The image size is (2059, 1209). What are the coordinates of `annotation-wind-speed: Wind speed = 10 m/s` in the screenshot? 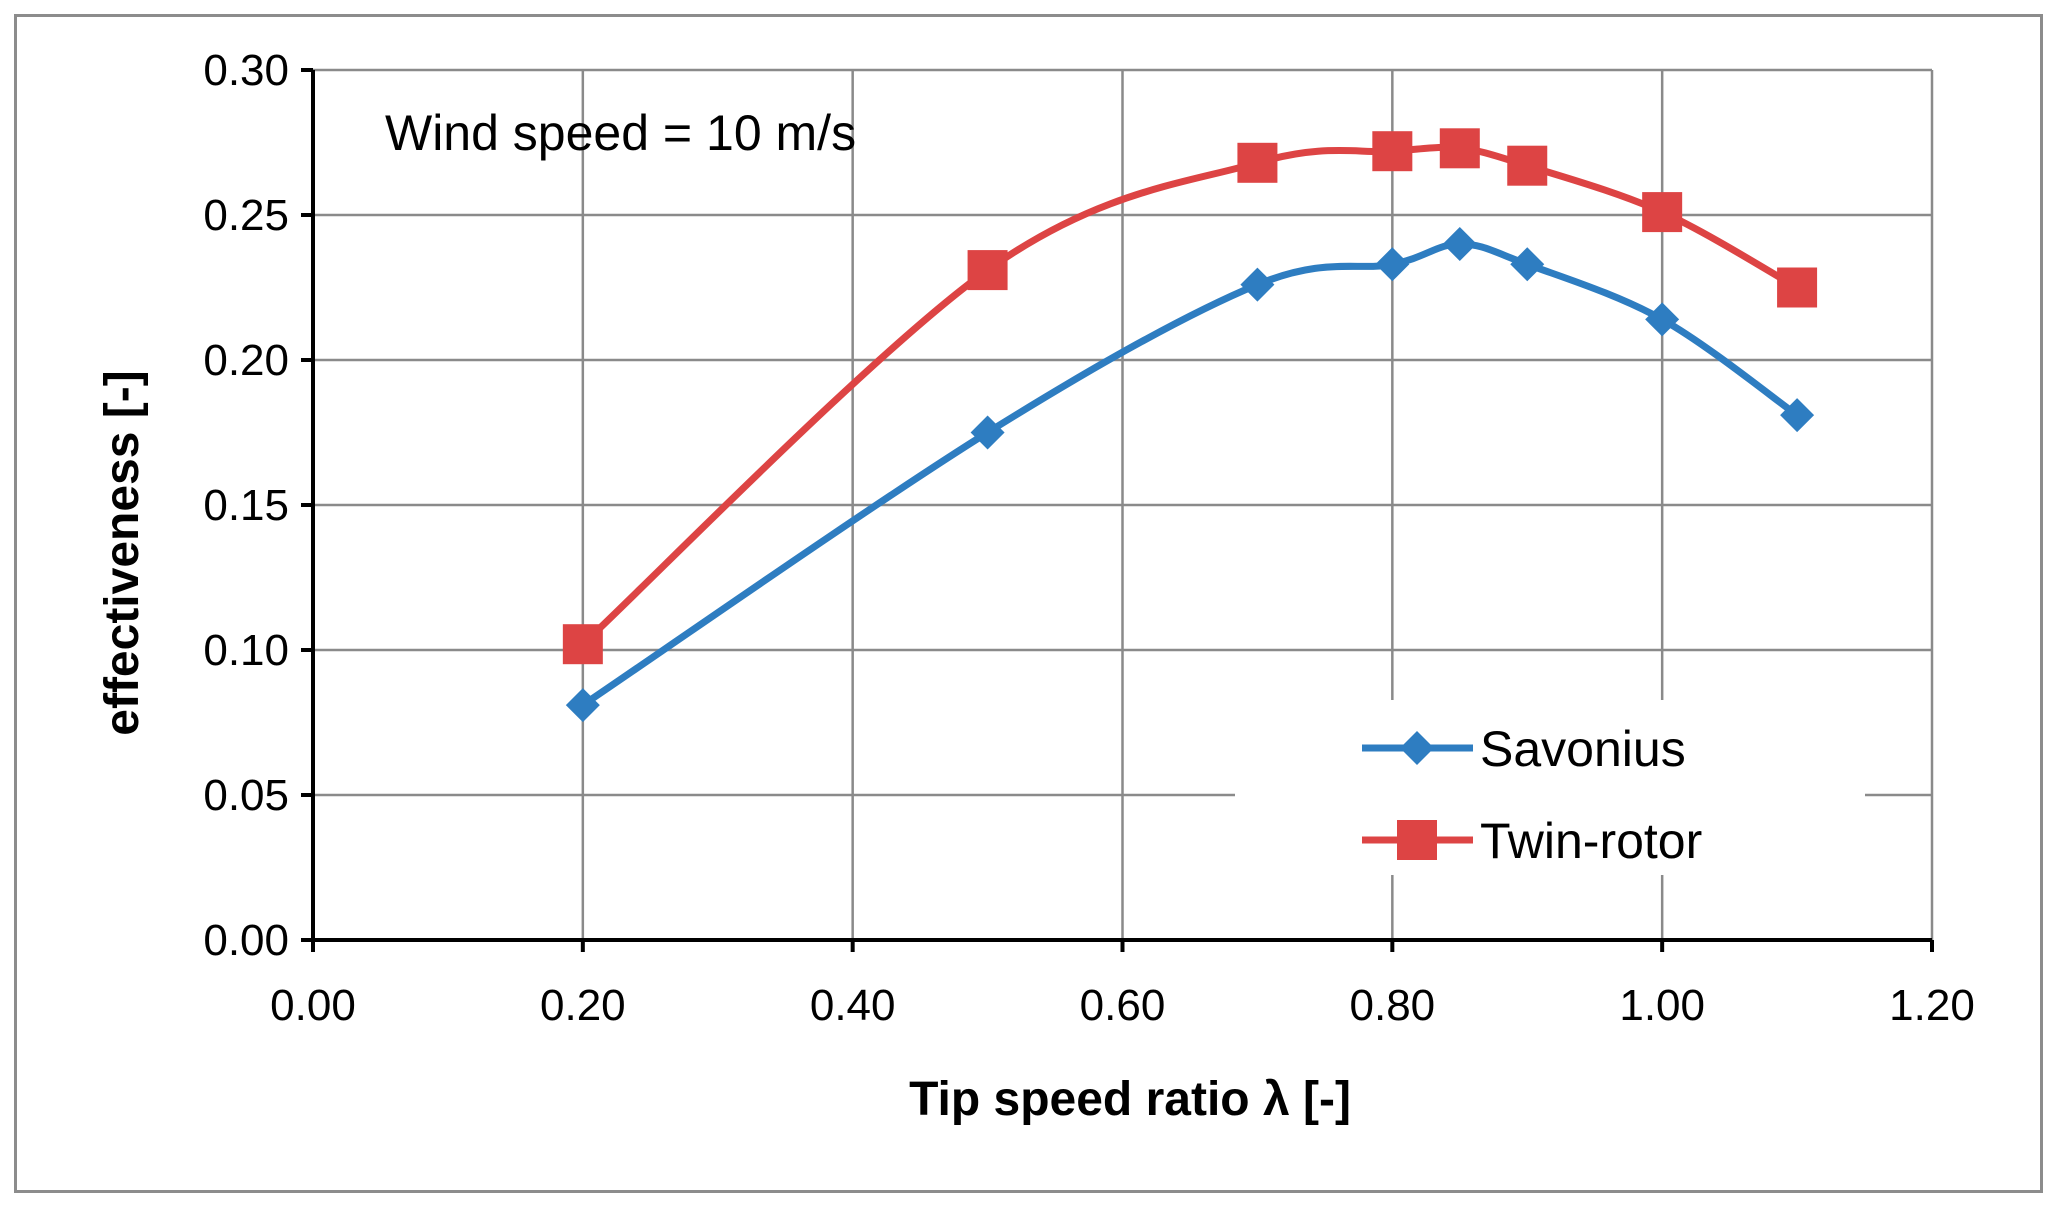 It's located at (620, 133).